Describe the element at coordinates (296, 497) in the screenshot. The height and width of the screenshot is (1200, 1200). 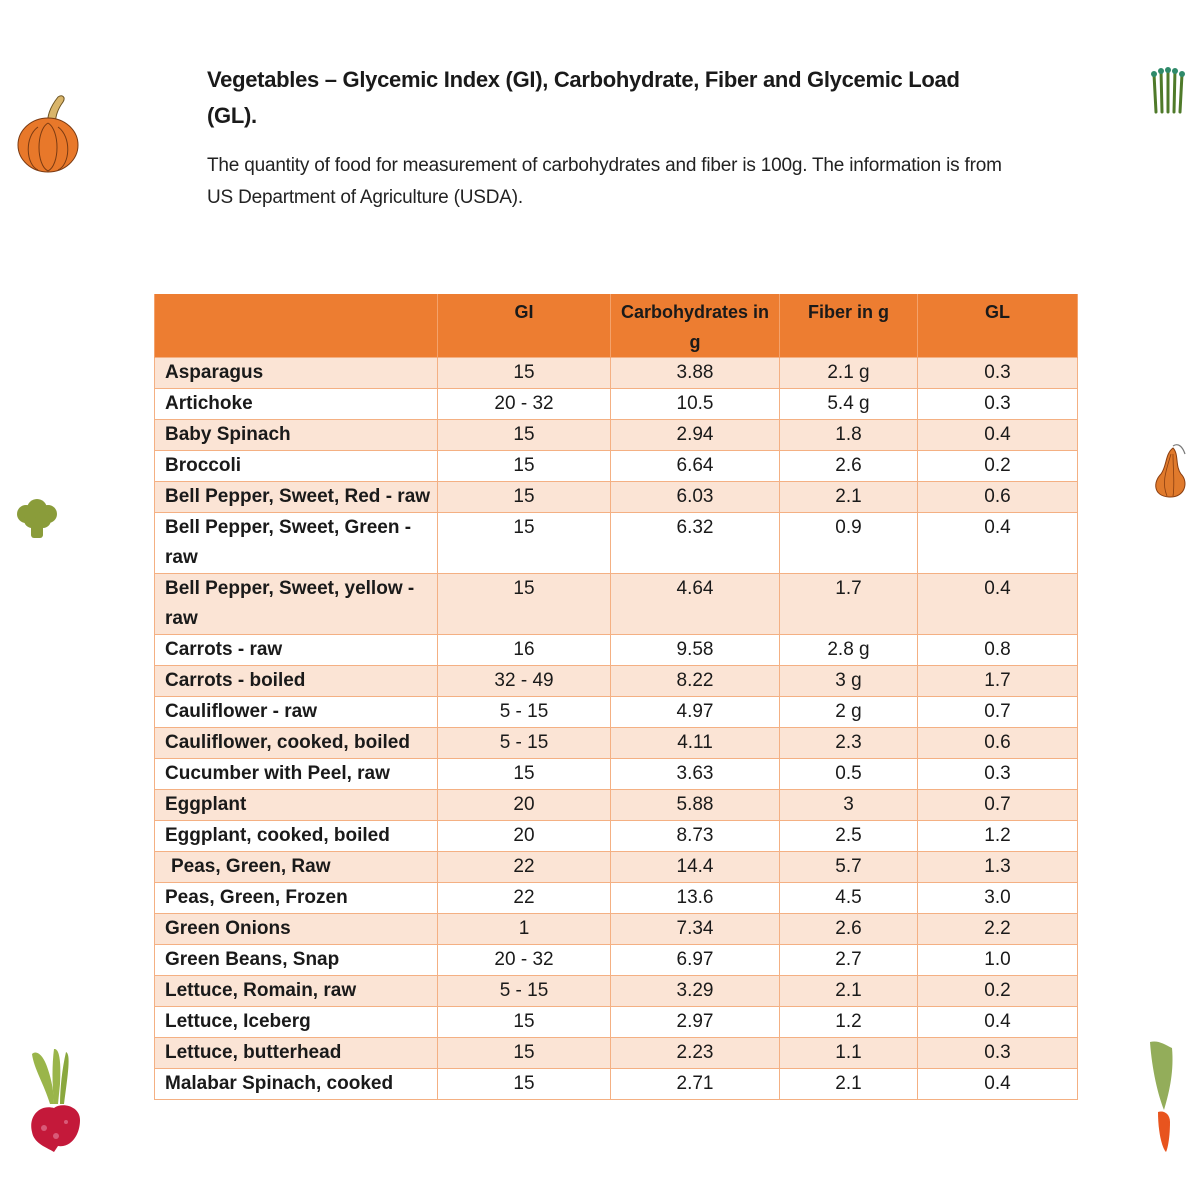
I see `vegetable-name: Bell Pepper, Sweet, Red - raw` at that location.